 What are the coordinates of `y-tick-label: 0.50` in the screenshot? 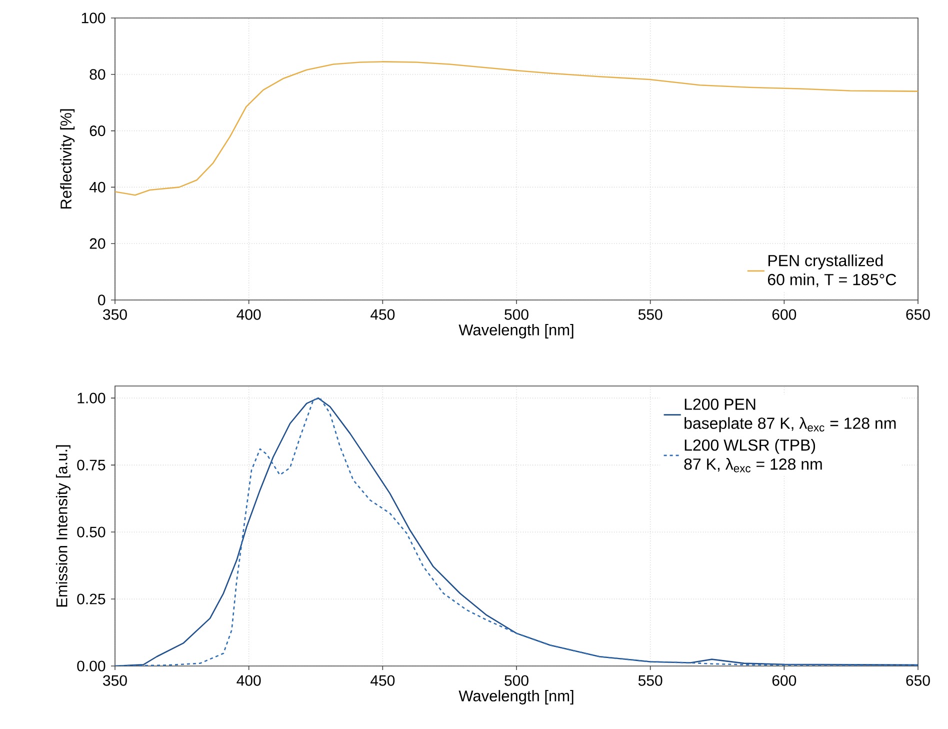 It's located at (91, 532).